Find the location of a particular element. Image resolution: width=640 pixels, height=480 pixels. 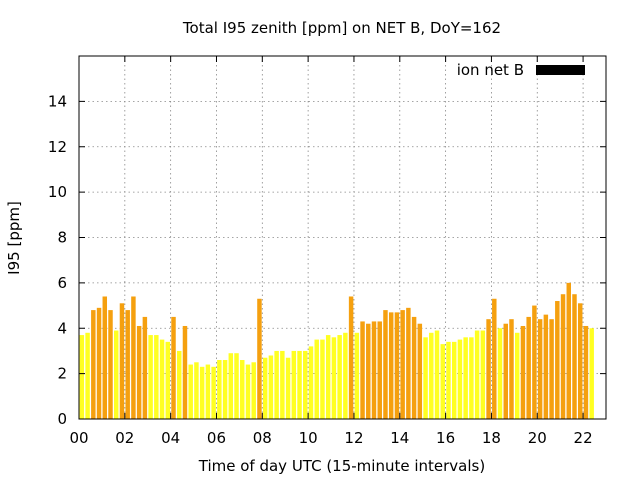

y-tick-label: 12 is located at coordinates (57, 147).